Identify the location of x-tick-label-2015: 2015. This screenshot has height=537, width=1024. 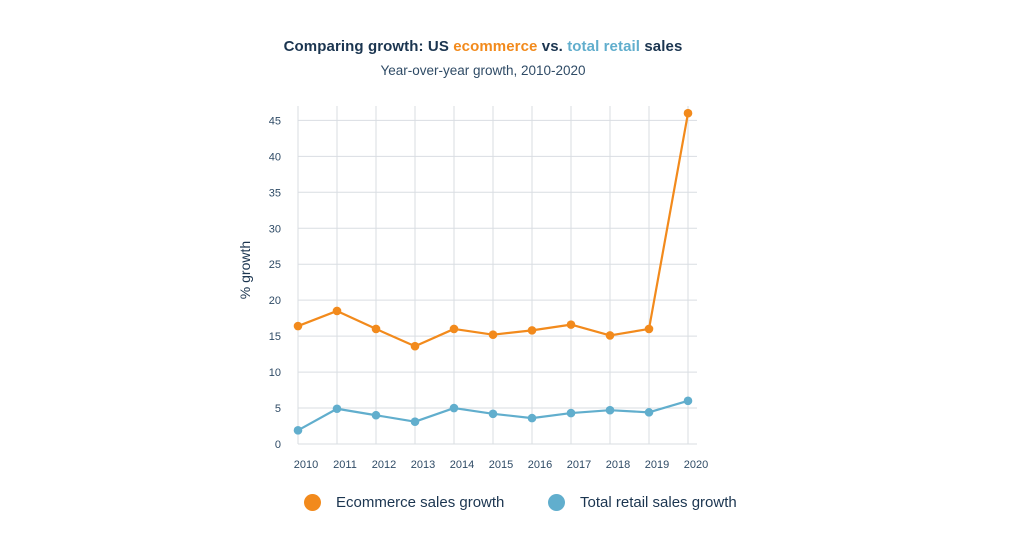
(501, 465).